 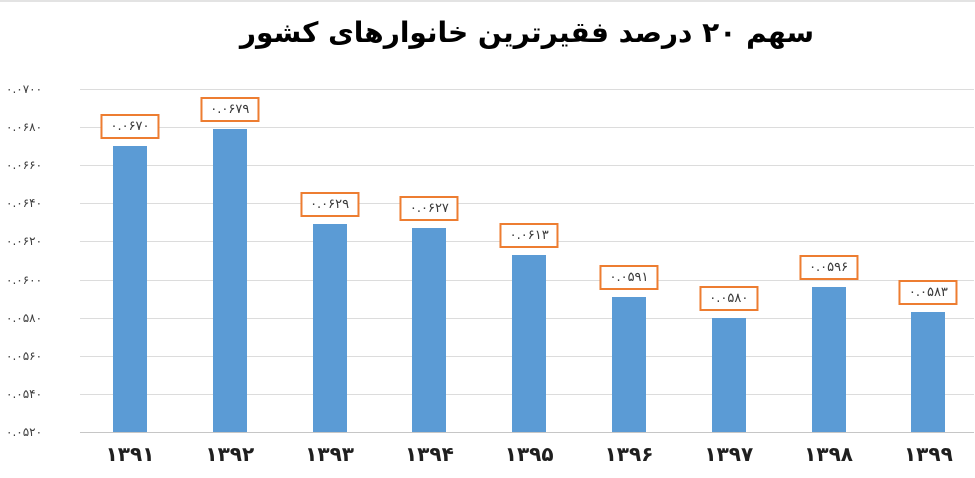 I want to click on x-axis-tick-label: ۱۳۹۳, so click(x=329, y=454).